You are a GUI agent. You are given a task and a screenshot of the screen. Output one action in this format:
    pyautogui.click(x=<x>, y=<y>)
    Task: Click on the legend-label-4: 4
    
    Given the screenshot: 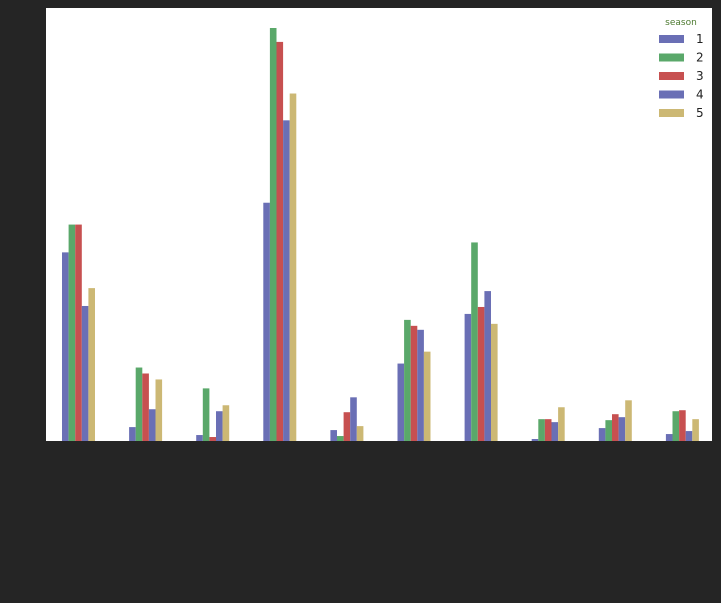 What is the action you would take?
    pyautogui.click(x=700, y=95)
    